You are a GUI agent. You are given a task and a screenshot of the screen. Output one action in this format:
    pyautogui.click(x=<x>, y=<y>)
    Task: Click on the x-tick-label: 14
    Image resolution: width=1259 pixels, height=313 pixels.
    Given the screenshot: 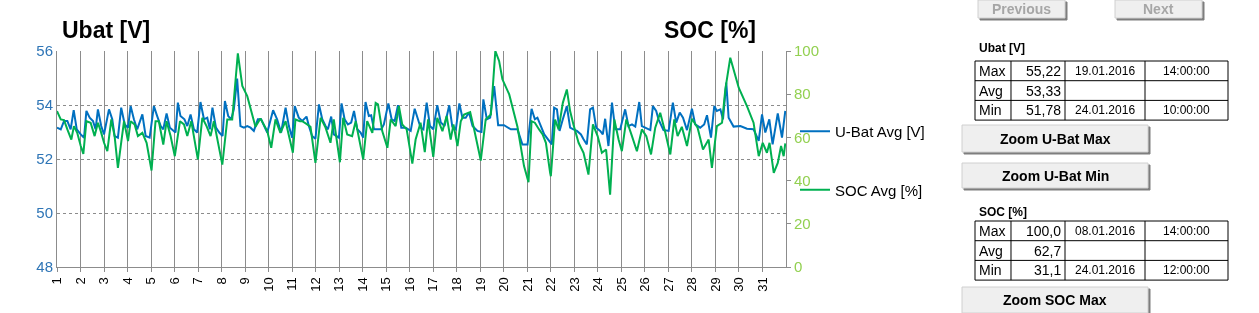 What is the action you would take?
    pyautogui.click(x=362, y=284)
    